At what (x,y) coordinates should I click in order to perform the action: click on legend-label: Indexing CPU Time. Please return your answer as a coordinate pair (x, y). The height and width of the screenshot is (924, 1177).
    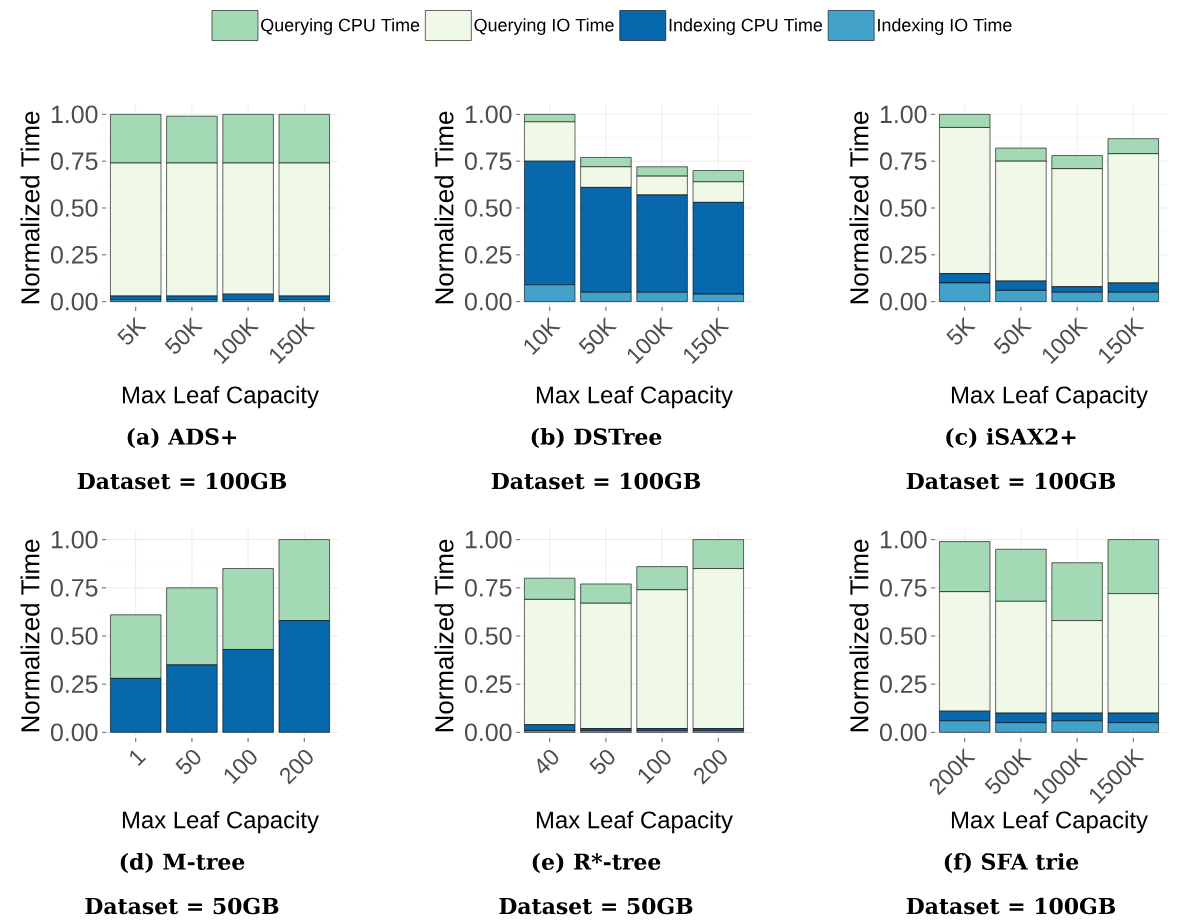
    Looking at the image, I should click on (746, 26).